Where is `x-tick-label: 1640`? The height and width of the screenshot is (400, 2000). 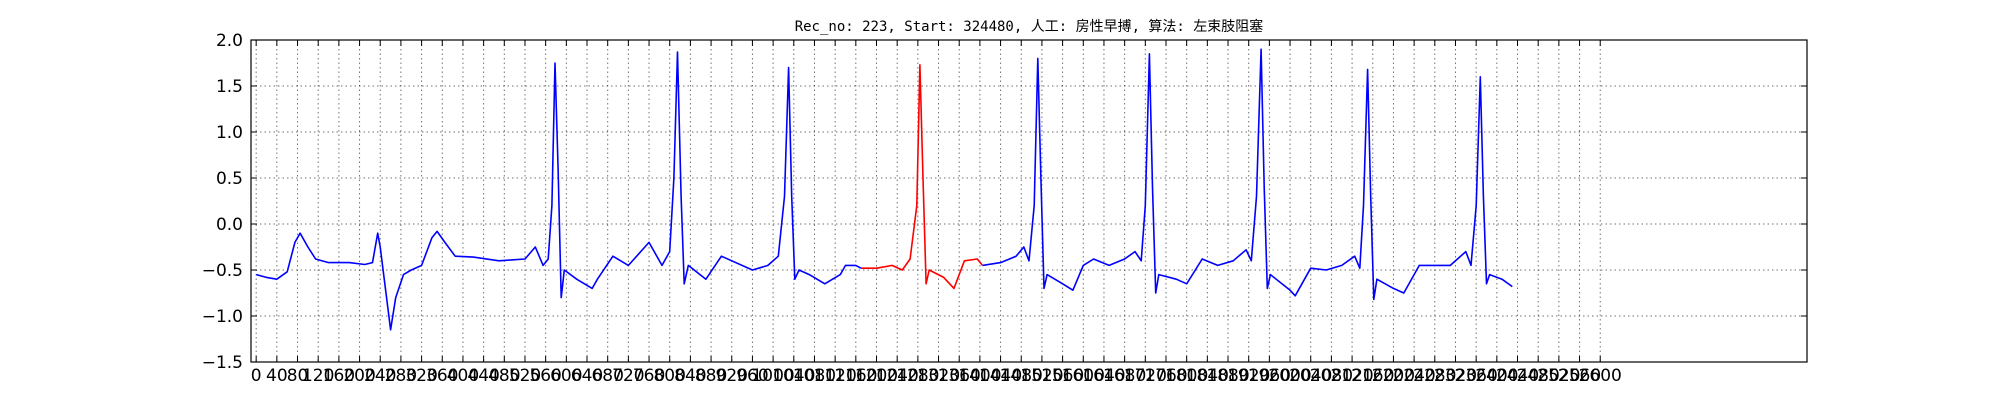 x-tick-label: 1640 is located at coordinates (1103, 376).